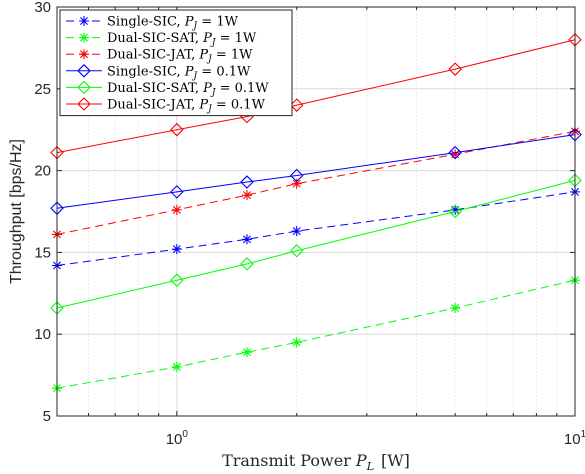 The image size is (585, 474). I want to click on legend-entry: Dual-SIC-SAT, PJ = 0.1W, so click(167, 89).